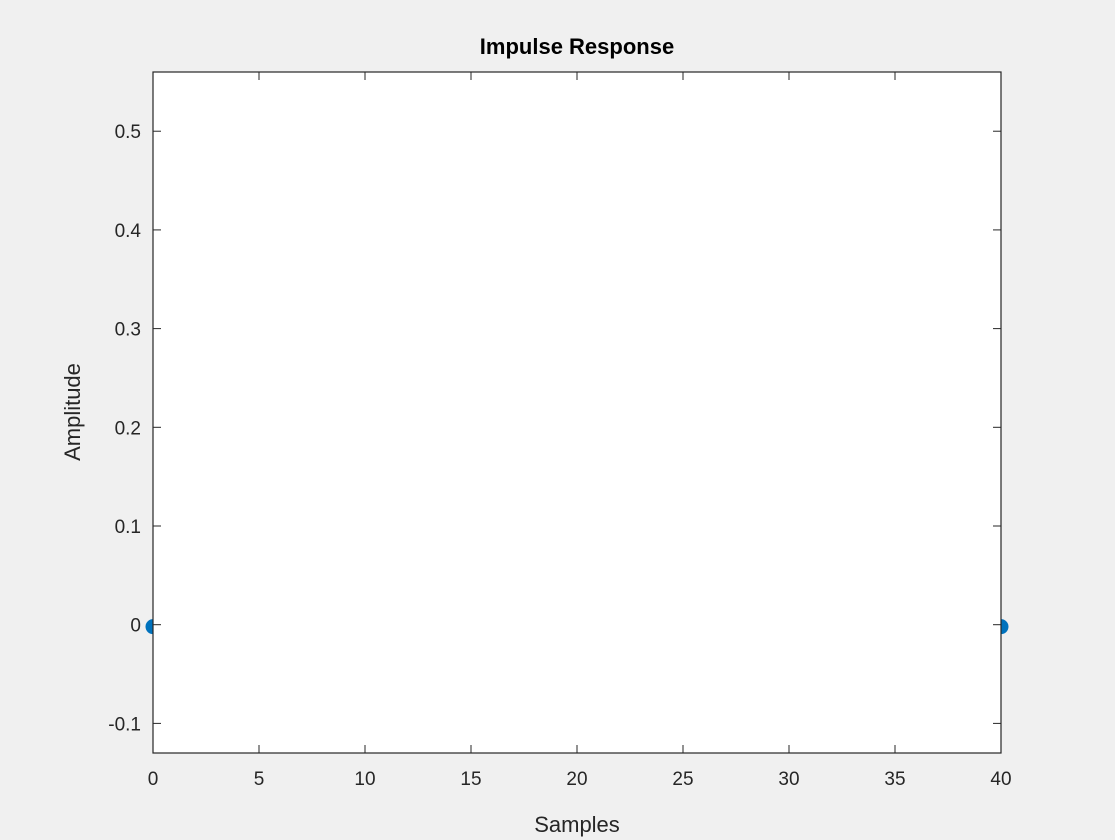 This screenshot has width=1115, height=840. What do you see at coordinates (135, 626) in the screenshot?
I see `y-tick-label: 0` at bounding box center [135, 626].